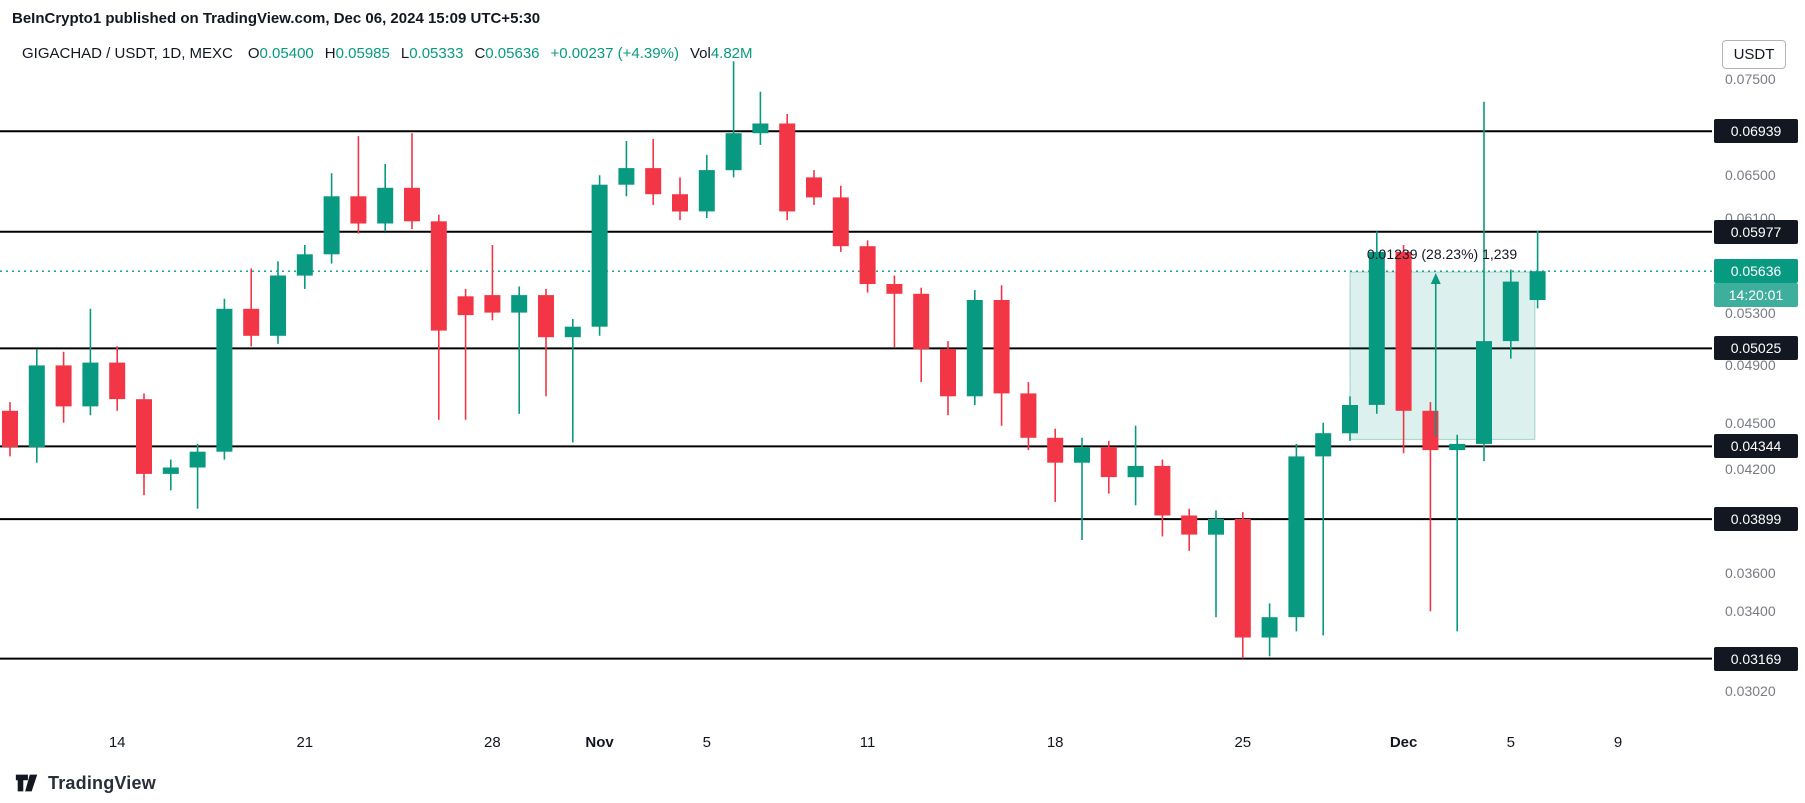  I want to click on time-tick-label: 18, so click(1055, 742).